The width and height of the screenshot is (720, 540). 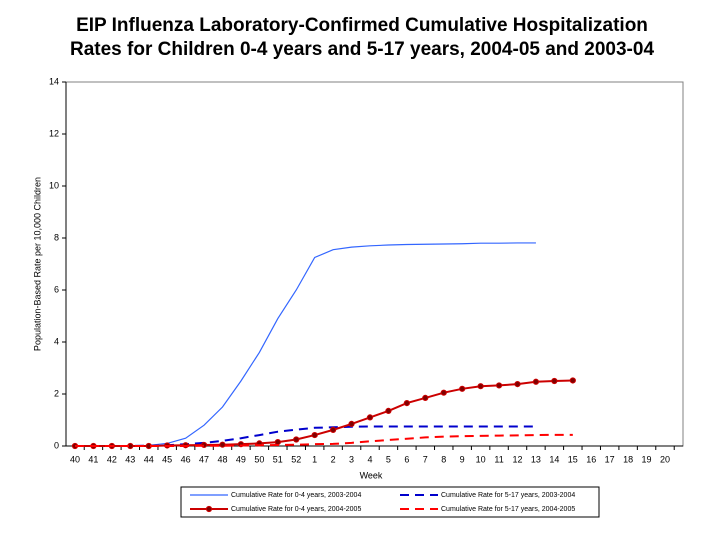 I want to click on x-tick-label: 45, so click(x=167, y=459).